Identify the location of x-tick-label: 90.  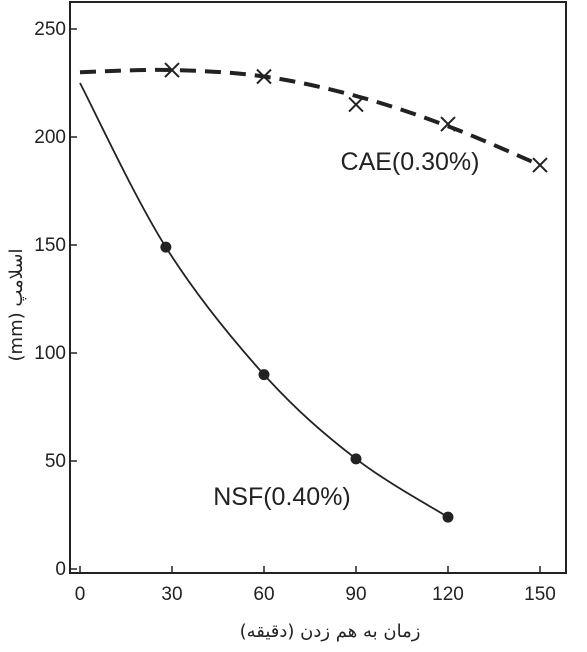
(355, 594).